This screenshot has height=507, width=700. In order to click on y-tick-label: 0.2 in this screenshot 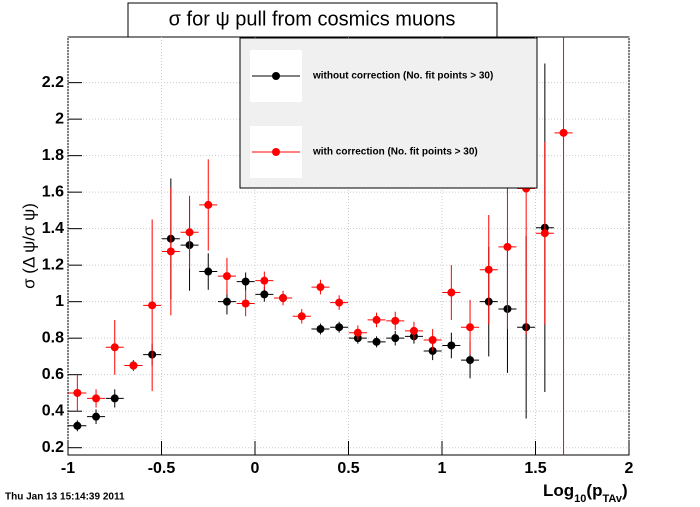, I will do `click(53, 447)`.